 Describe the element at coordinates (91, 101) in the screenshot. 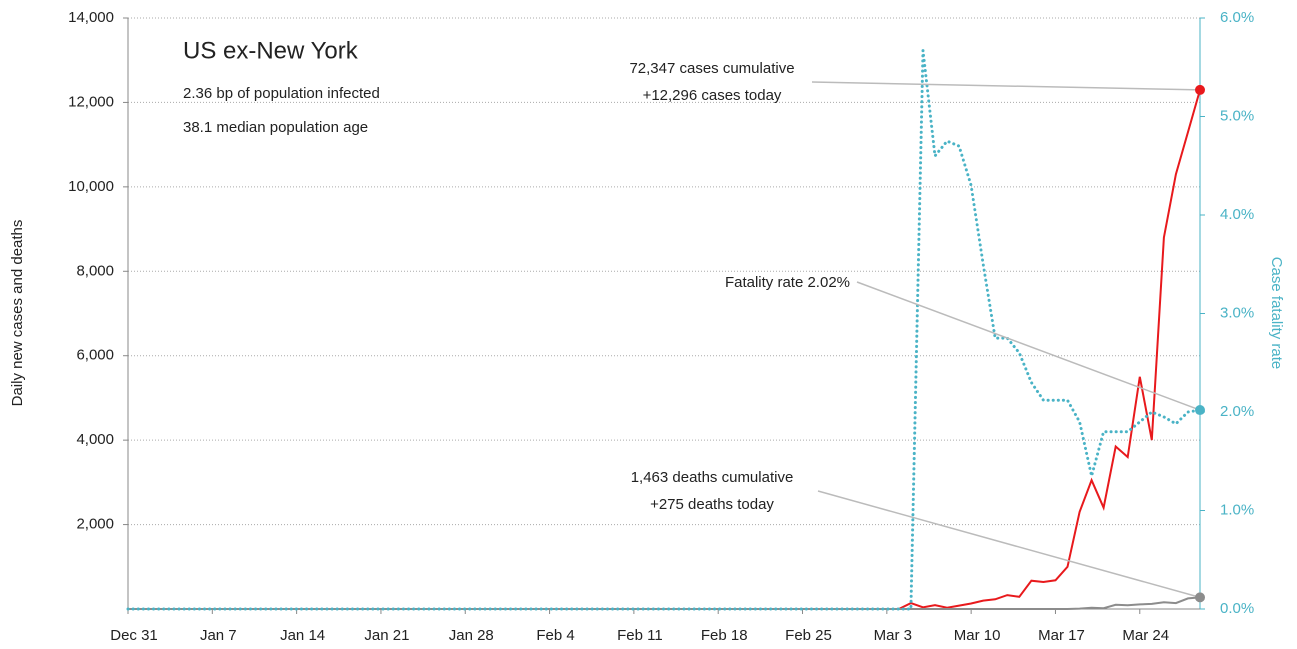

I see `y-tick-label: 12,000` at that location.